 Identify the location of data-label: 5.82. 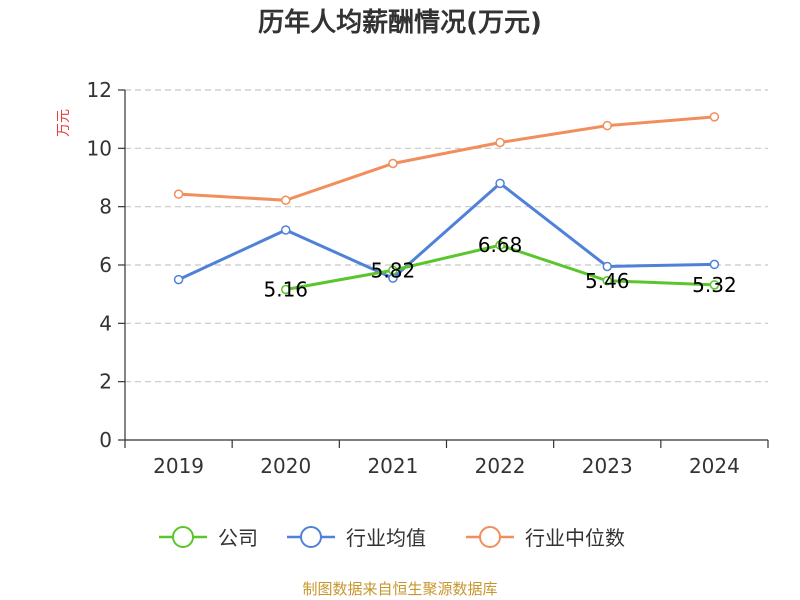
(393, 270).